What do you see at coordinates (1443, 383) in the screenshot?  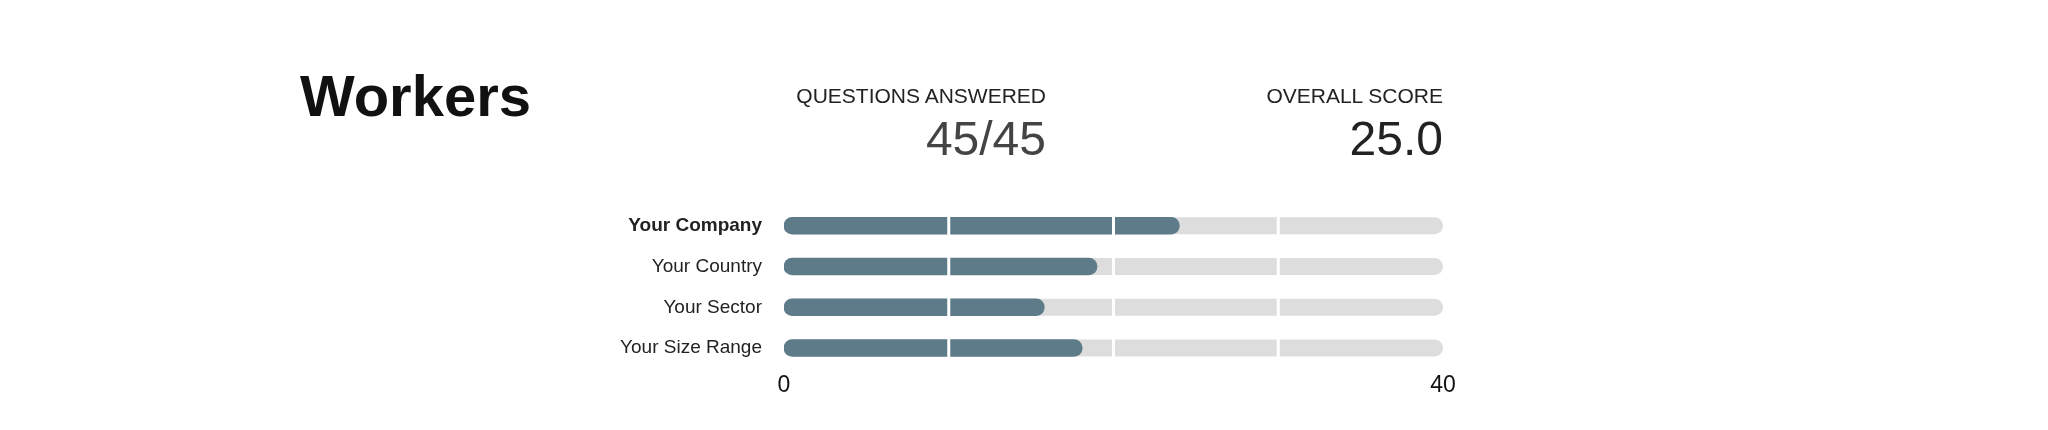 I see `x-tick-label: 40` at bounding box center [1443, 383].